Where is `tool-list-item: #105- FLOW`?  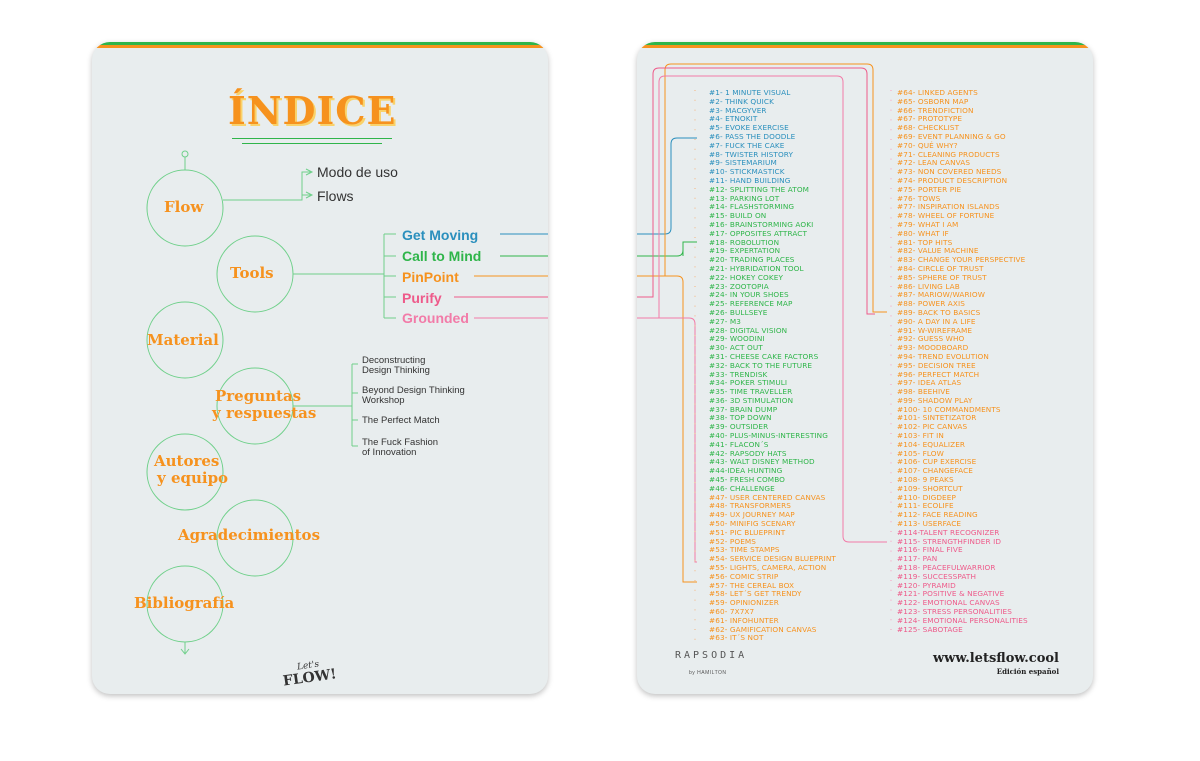 tool-list-item: #105- FLOW is located at coordinates (920, 453).